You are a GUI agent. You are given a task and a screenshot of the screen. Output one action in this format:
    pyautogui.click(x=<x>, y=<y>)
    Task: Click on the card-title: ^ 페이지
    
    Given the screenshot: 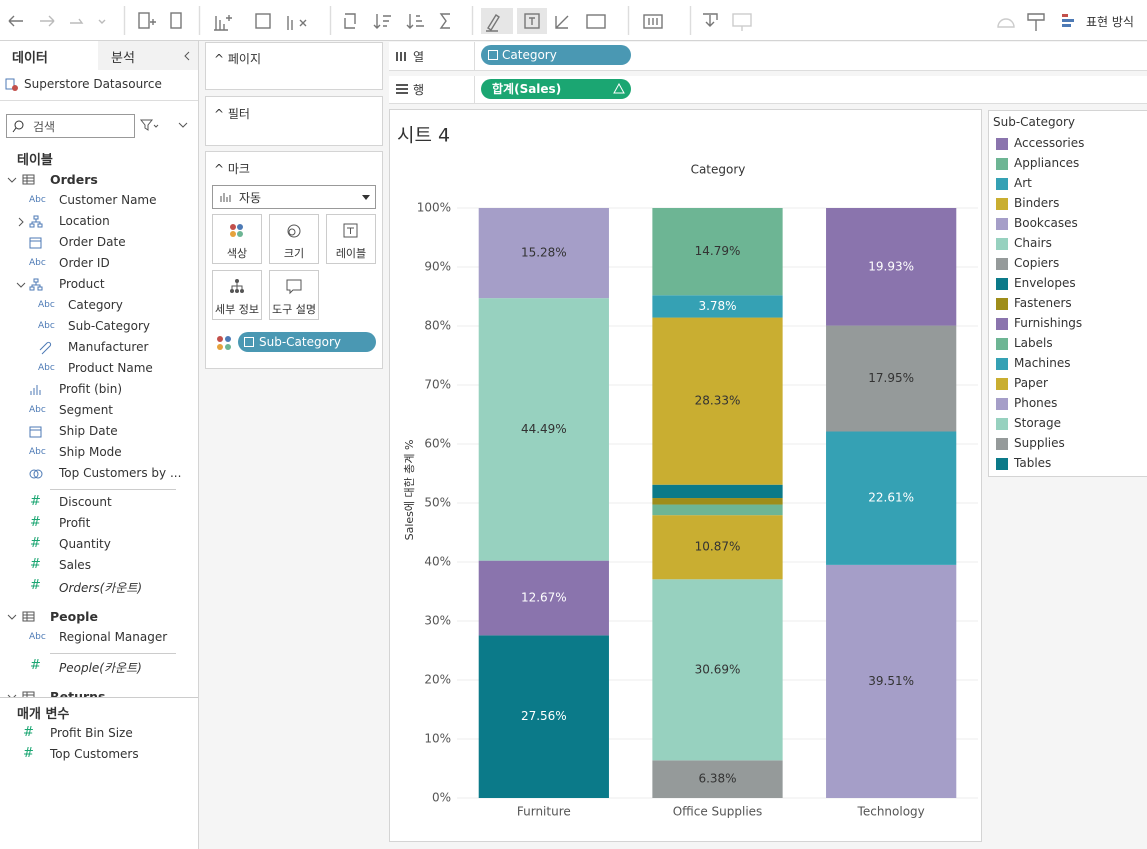 What is the action you would take?
    pyautogui.click(x=237, y=58)
    